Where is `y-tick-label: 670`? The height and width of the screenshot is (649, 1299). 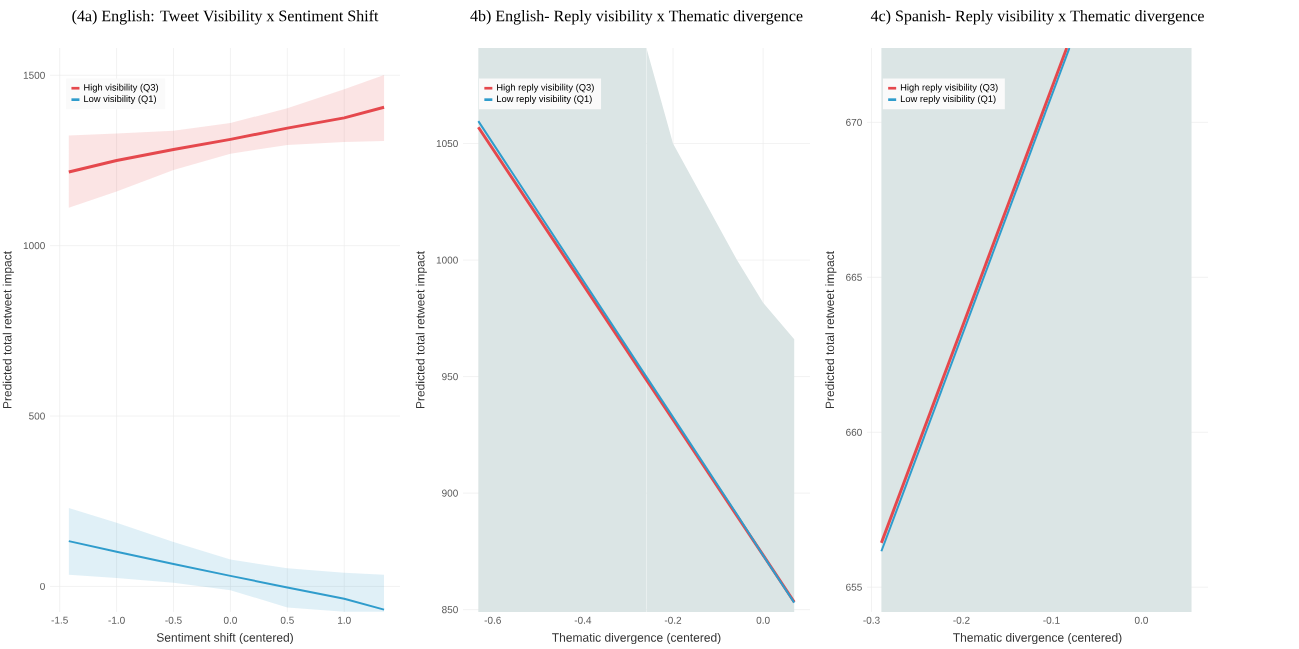
y-tick-label: 670 is located at coordinates (854, 122).